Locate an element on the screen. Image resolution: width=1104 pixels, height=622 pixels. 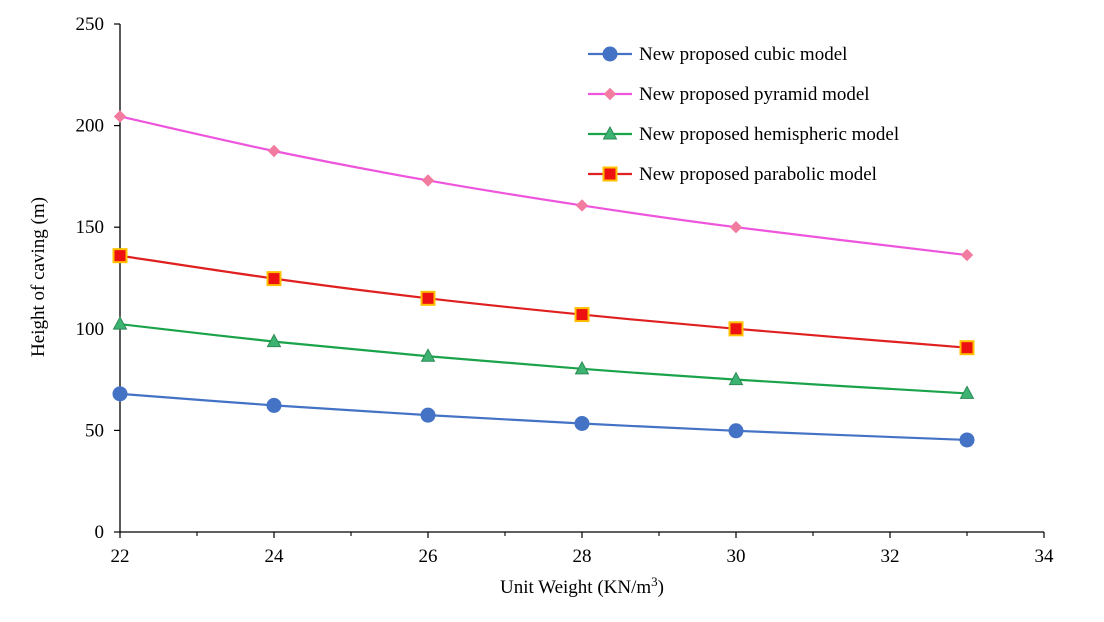
series-line-circle is located at coordinates (543, 417).